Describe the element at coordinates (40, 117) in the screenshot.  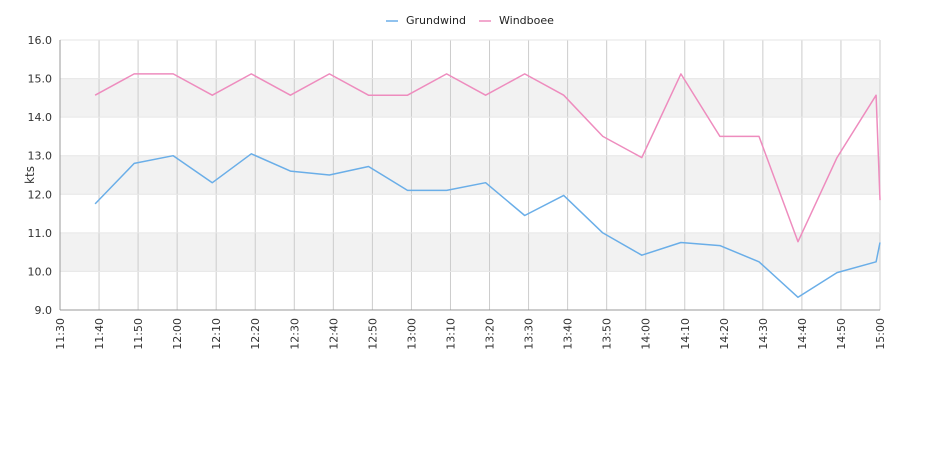
I see `y-tick-label: 14.0` at that location.